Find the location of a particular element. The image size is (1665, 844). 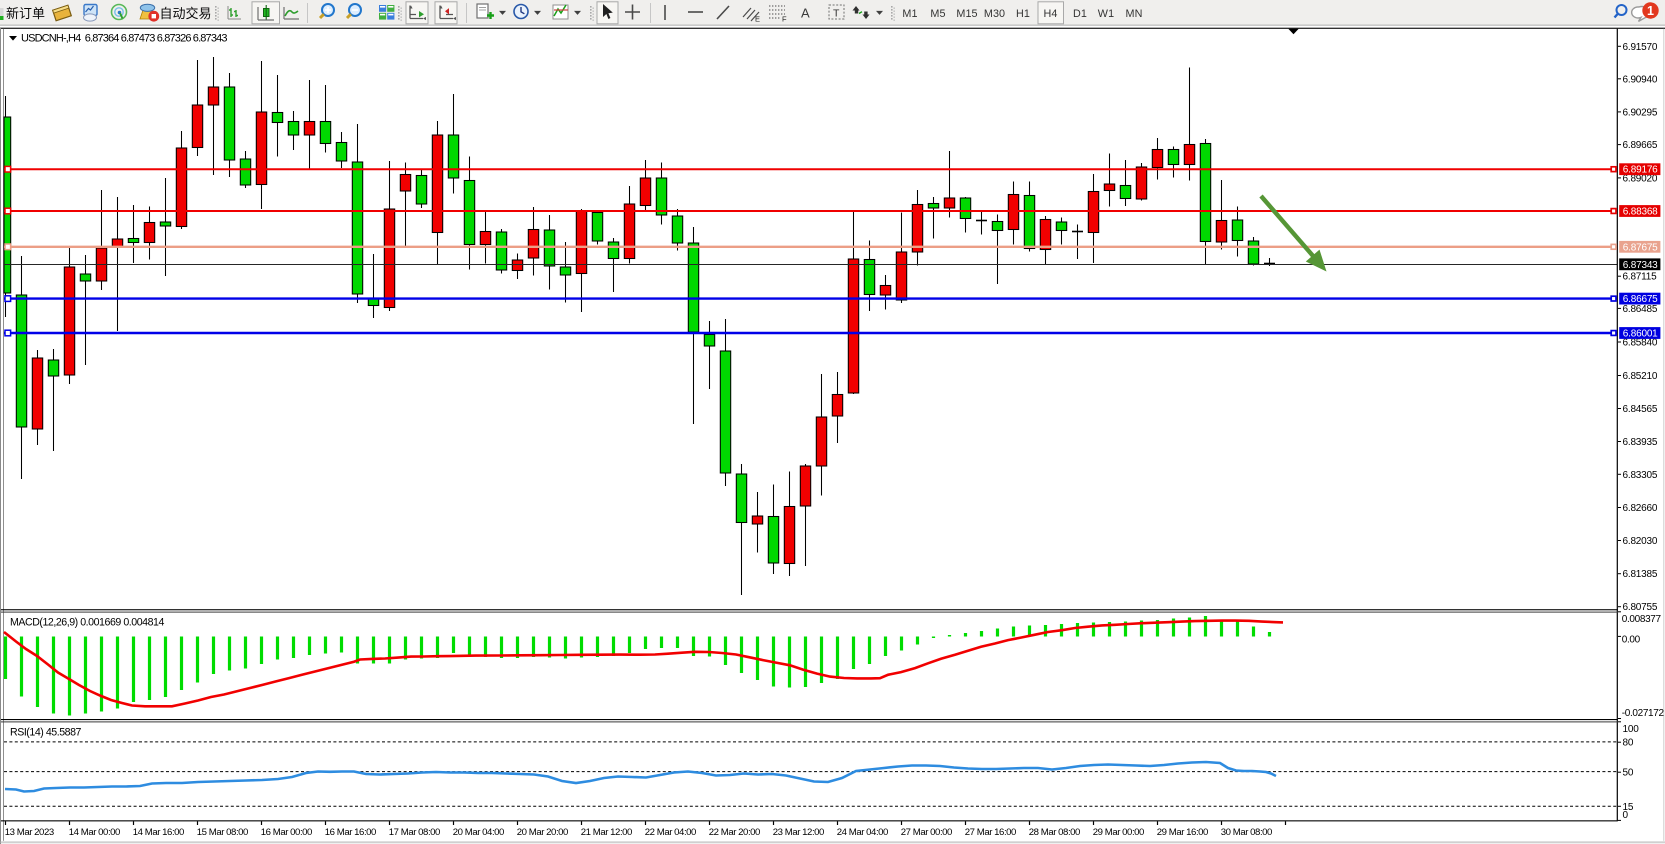

svg-text: 6.90295 is located at coordinates (1640, 112).